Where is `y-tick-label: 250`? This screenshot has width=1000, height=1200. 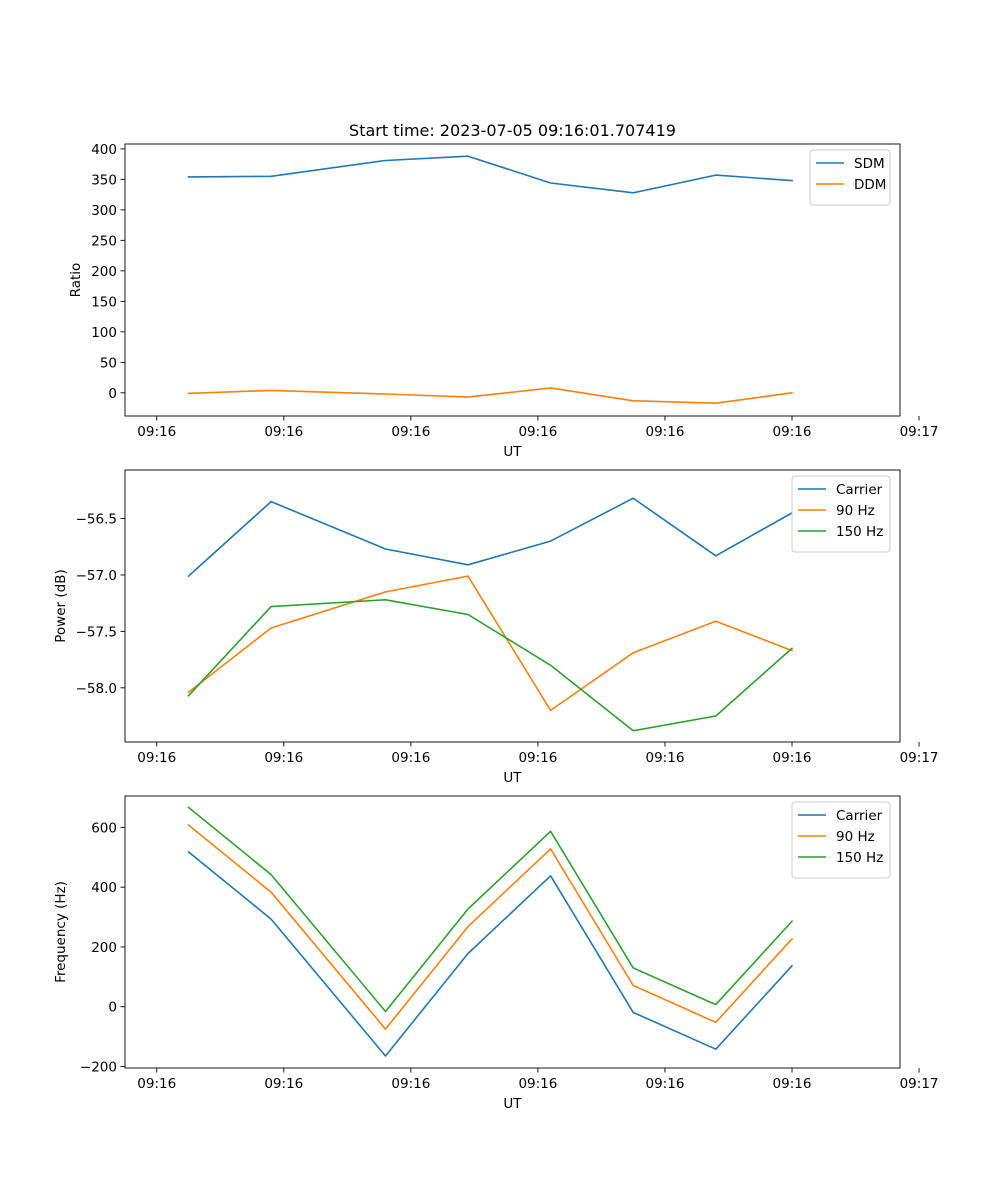 y-tick-label: 250 is located at coordinates (104, 241).